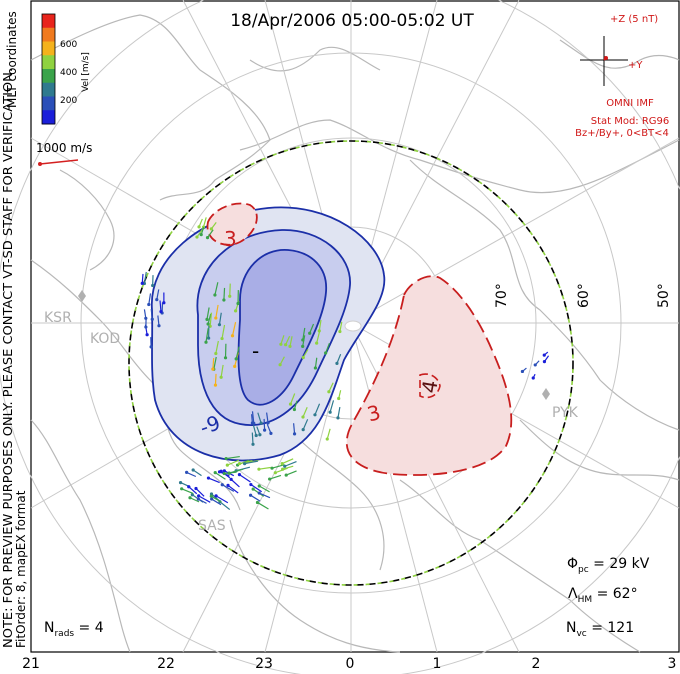  What do you see at coordinates (268, 334) in the screenshot?
I see `negative-potential-cell` at bounding box center [268, 334].